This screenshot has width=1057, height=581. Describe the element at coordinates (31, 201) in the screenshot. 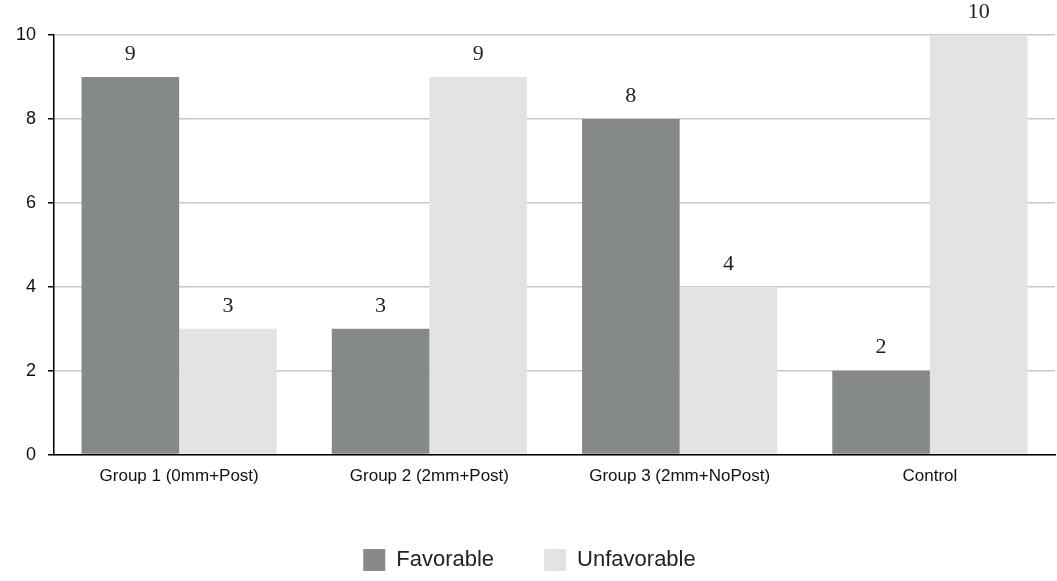

I see `y-tick-label: 6` at that location.